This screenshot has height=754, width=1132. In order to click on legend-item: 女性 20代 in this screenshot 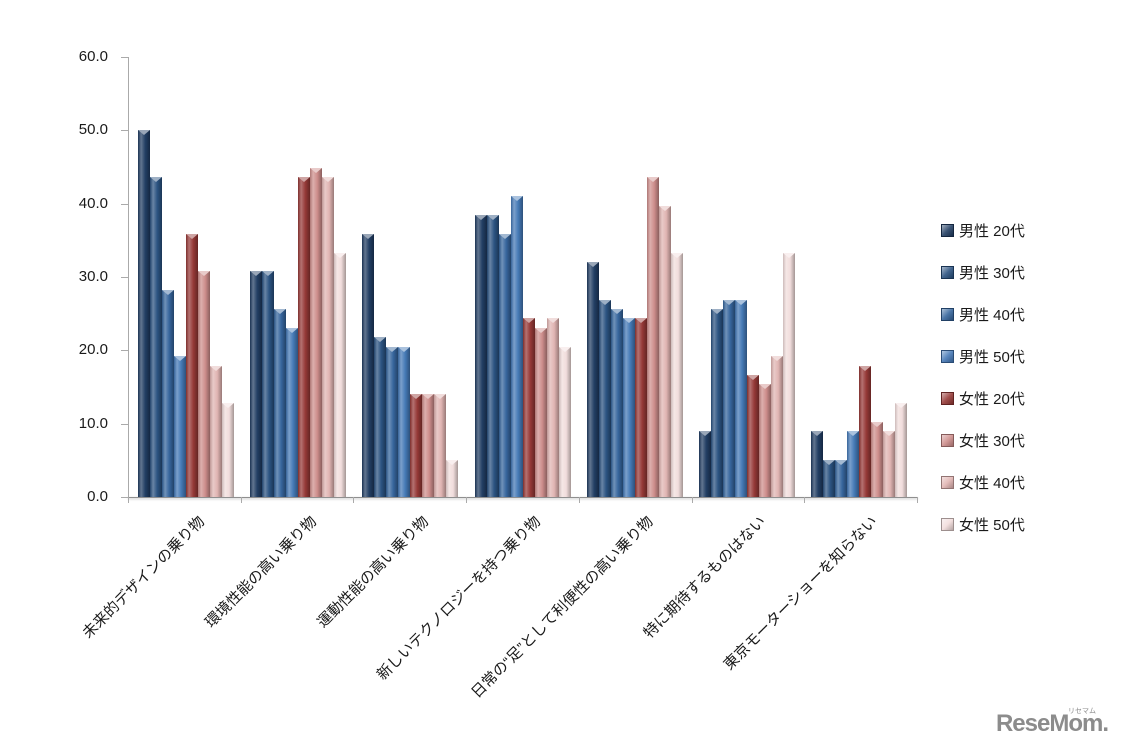, I will do `click(983, 398)`.